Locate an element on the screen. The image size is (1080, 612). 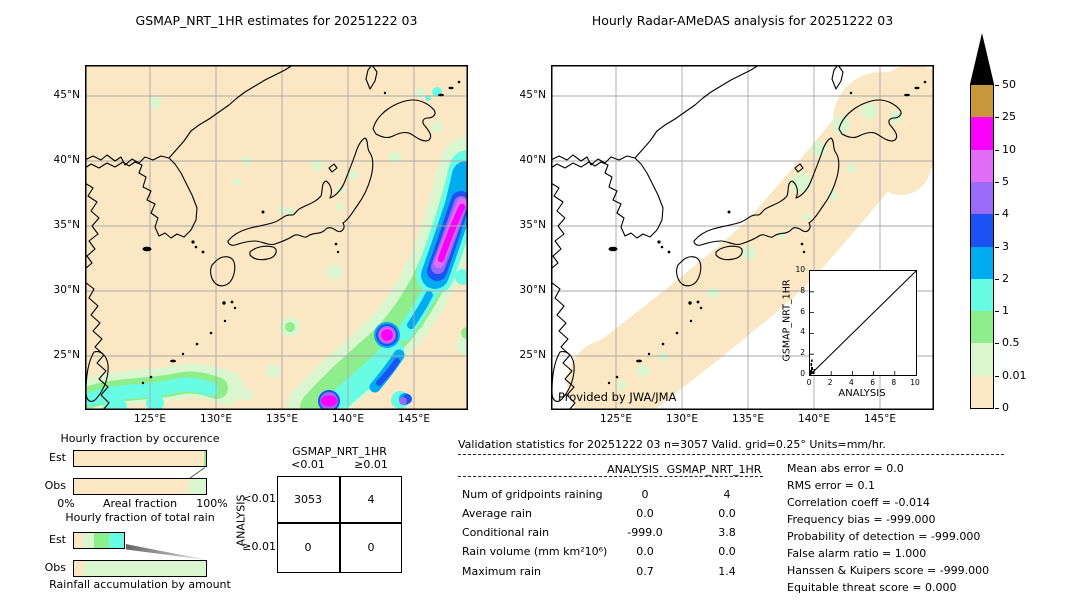
left-map-x-tick: 140°E is located at coordinates (348, 419).